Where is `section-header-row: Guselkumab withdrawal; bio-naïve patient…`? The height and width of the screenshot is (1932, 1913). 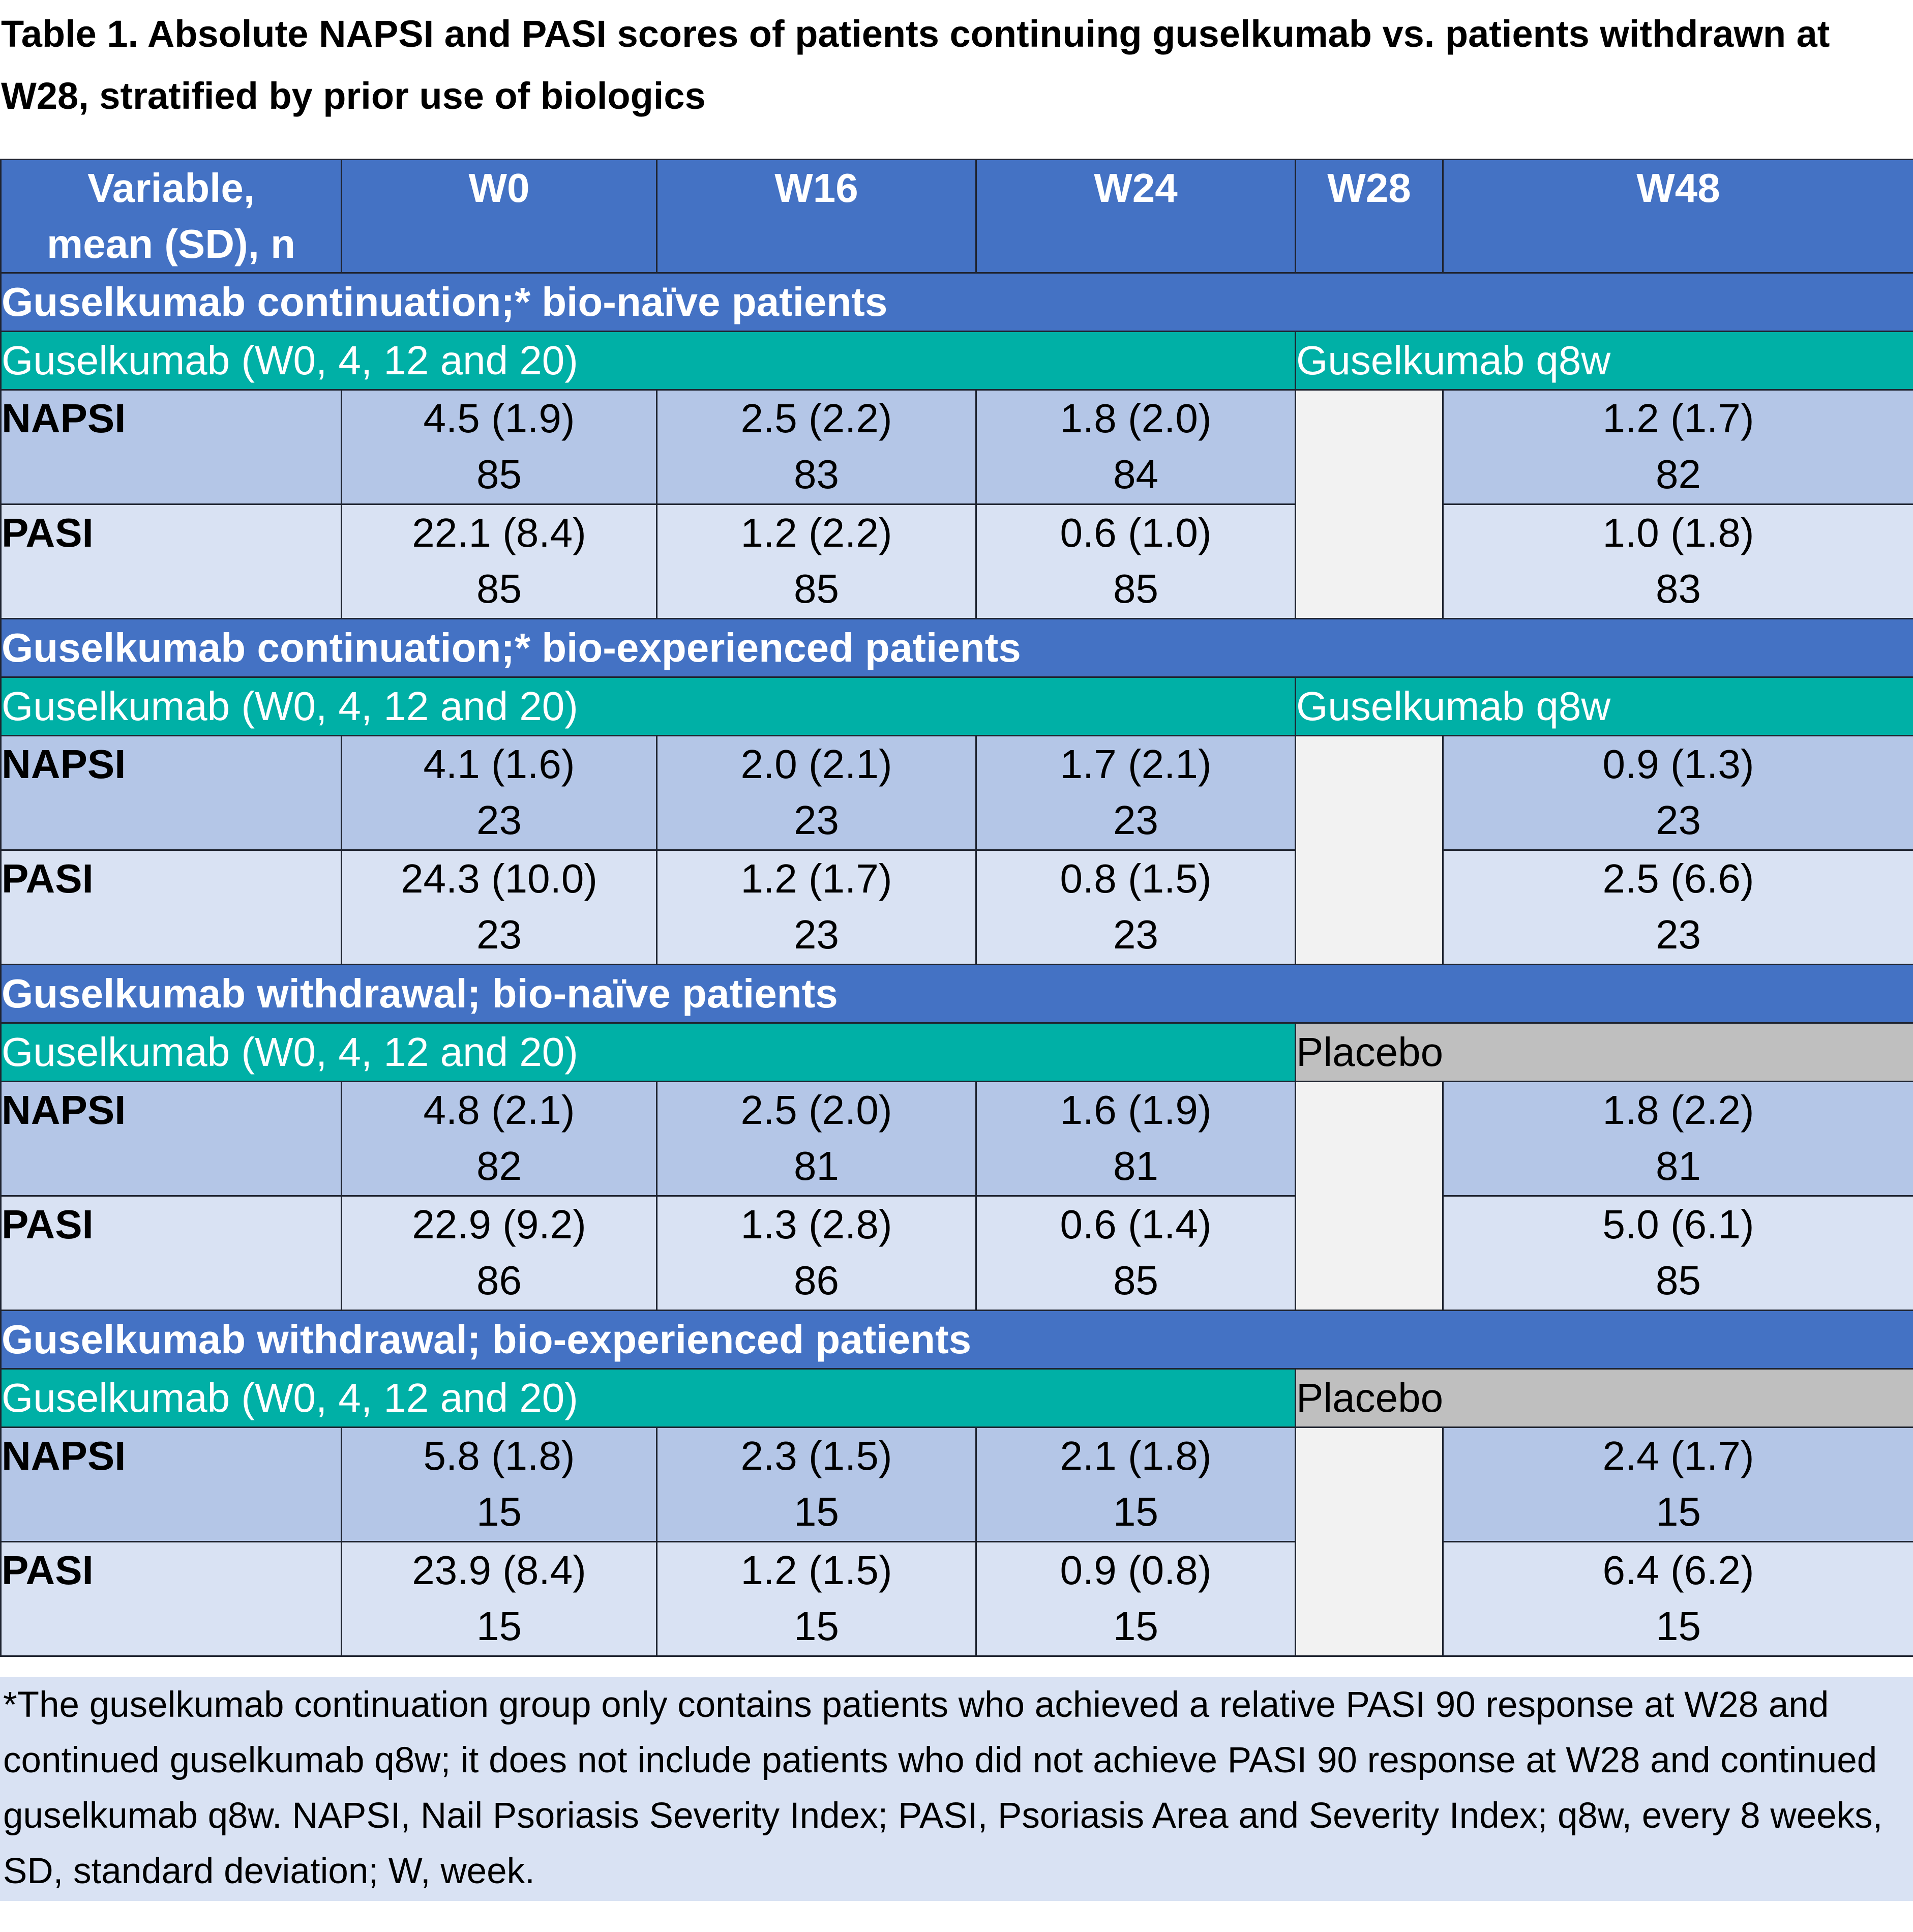
section-header-row: Guselkumab withdrawal; bio-naïve patient… is located at coordinates (956, 994).